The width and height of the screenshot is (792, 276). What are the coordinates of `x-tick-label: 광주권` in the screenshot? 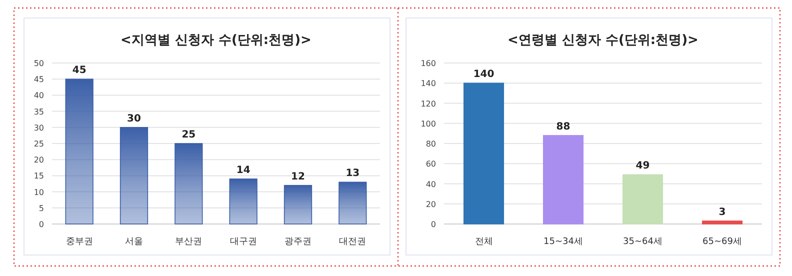 It's located at (298, 242).